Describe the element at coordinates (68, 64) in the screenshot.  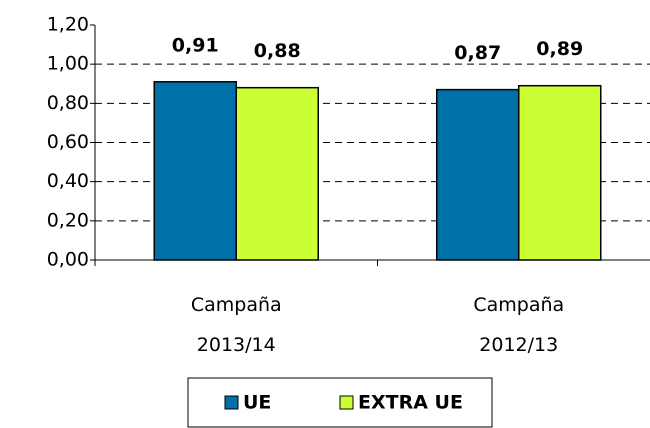
I see `y-tick-label: 1,00` at that location.